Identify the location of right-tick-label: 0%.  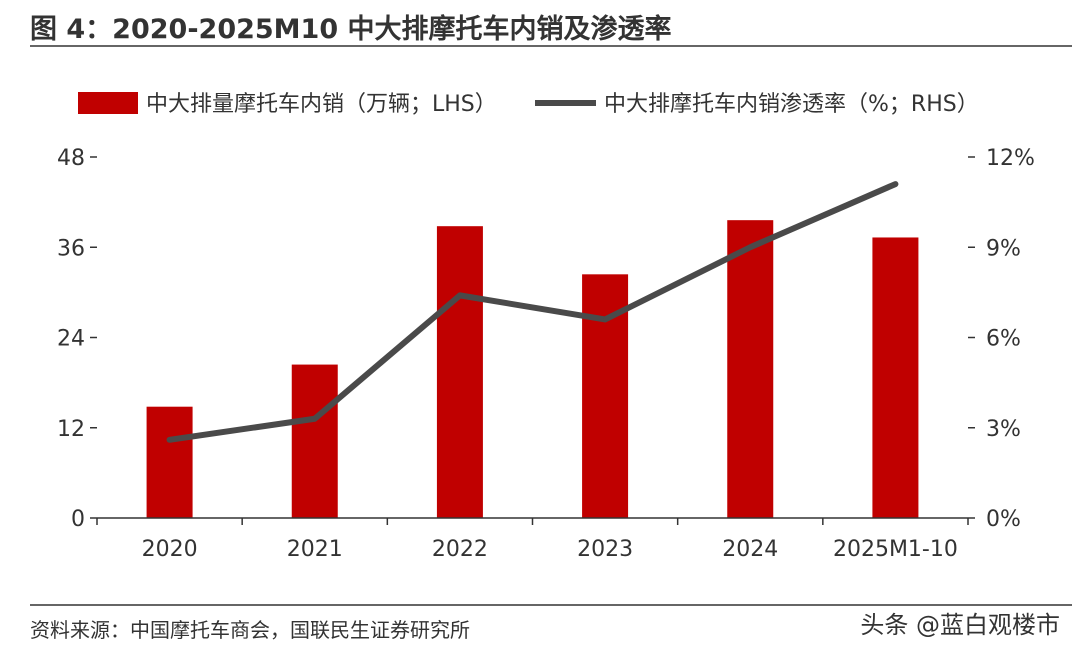
(1003, 519).